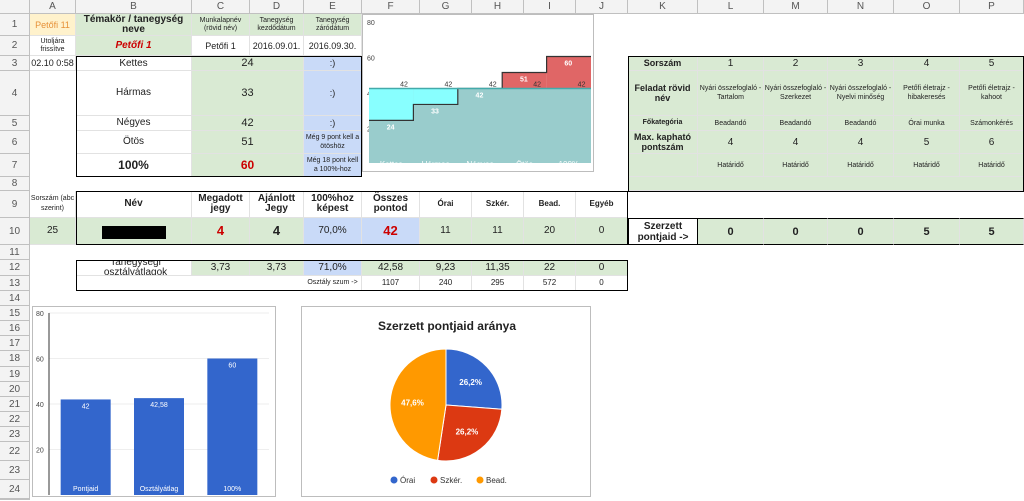 This screenshot has width=1024, height=501. I want to click on class-sum-bead: 572, so click(550, 283).